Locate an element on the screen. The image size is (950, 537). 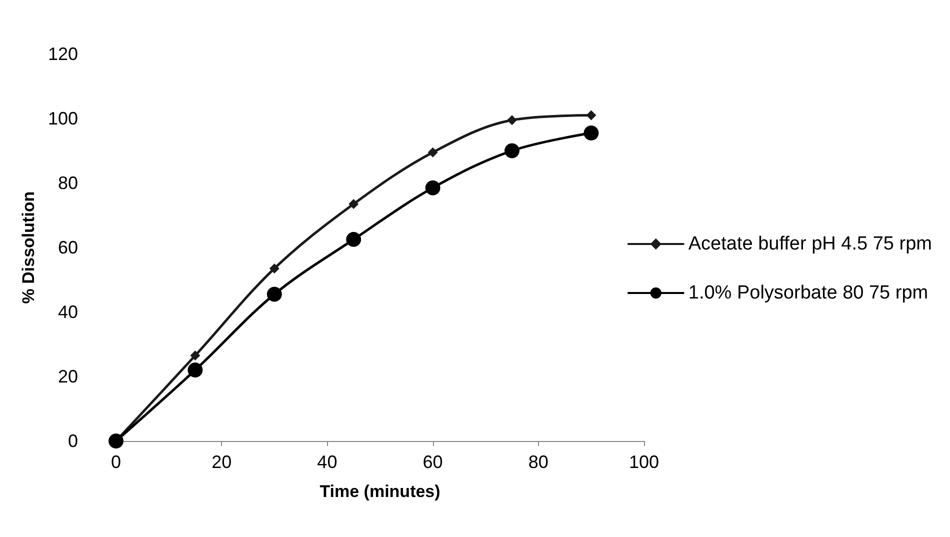
y-tick-label: 40 is located at coordinates (68, 312).